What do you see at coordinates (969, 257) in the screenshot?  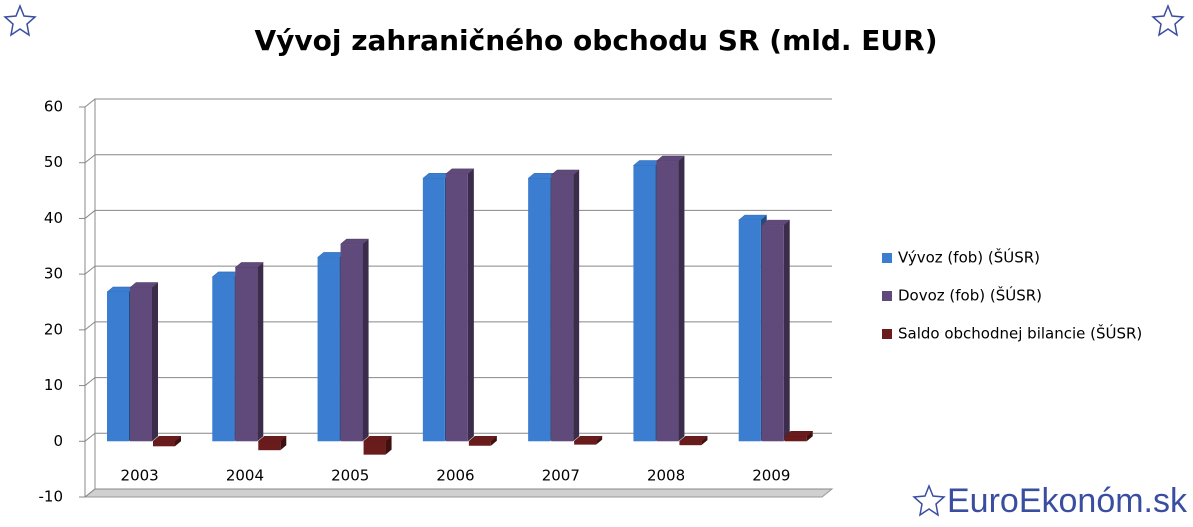 I see `legend-label: Vývoz (fob) (ŠÚSR)` at bounding box center [969, 257].